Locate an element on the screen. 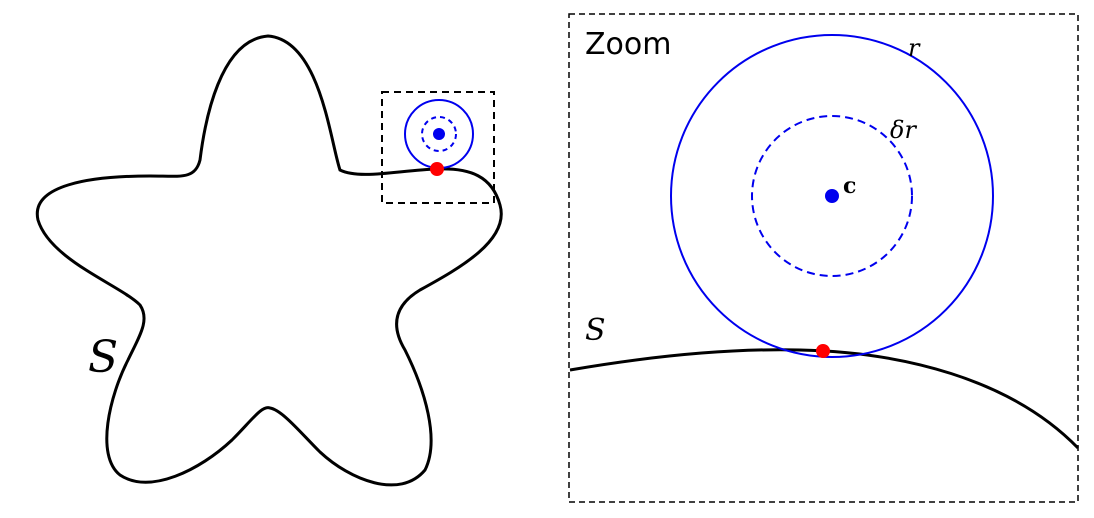 Image resolution: width=1094 pixels, height=518 pixels. small-inner-circle-dashed is located at coordinates (439, 134).